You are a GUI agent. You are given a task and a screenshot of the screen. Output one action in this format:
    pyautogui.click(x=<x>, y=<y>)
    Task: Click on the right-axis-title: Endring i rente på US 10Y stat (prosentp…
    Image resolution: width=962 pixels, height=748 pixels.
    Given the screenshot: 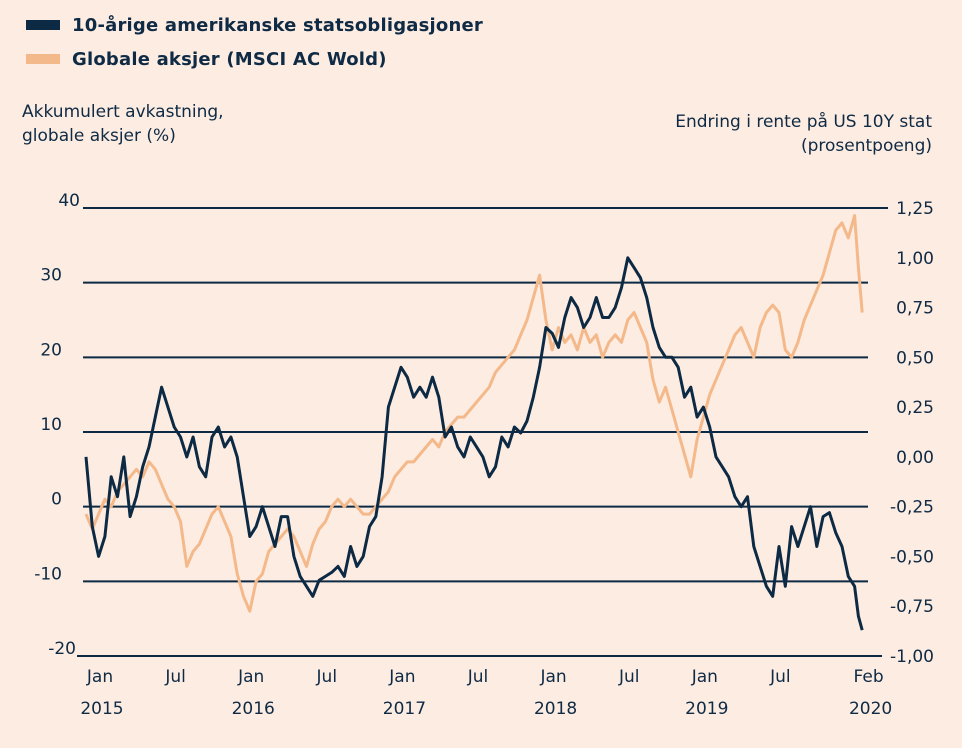 What is the action you would take?
    pyautogui.click(x=803, y=134)
    